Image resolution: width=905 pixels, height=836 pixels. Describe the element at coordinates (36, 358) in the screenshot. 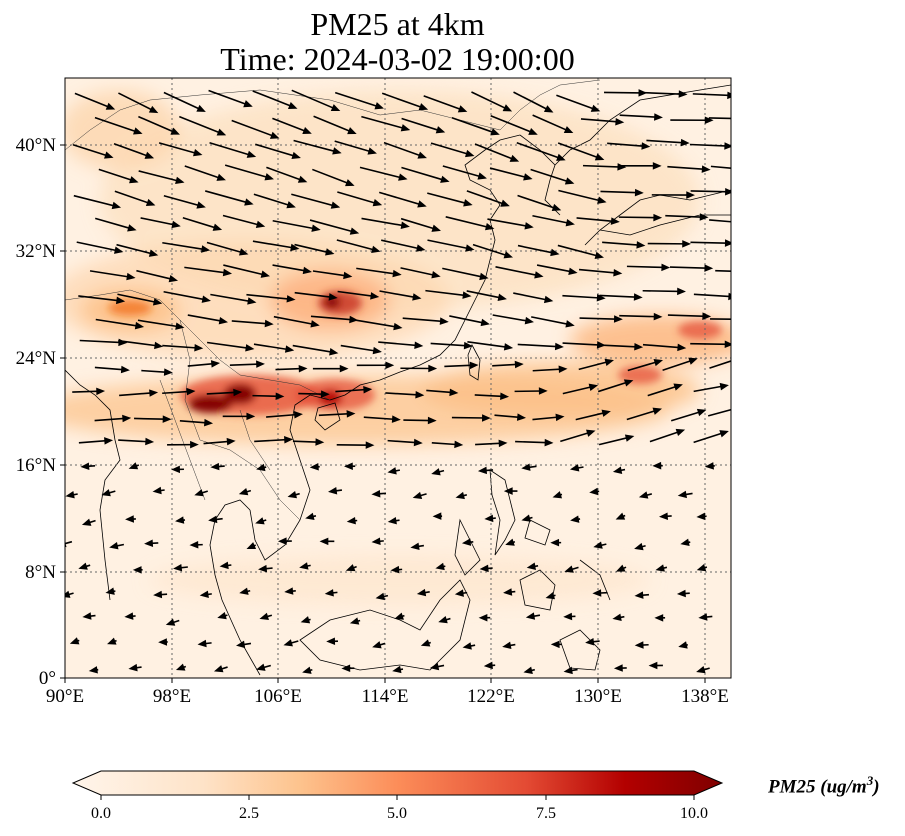

I see `y-tick-label: 24°N` at that location.